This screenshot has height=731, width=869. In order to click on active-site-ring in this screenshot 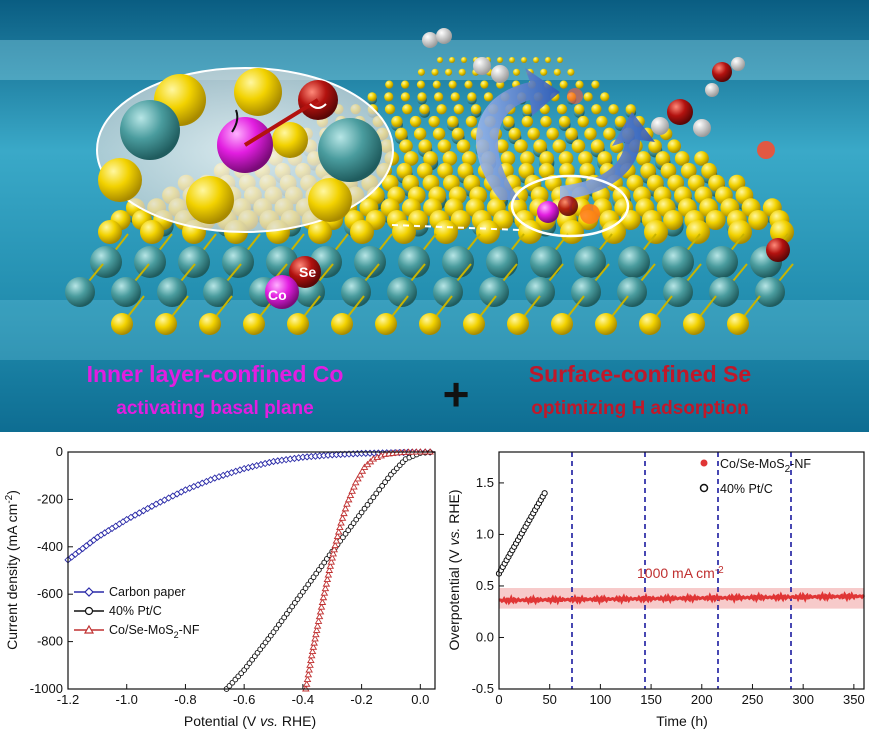, I will do `click(570, 206)`.